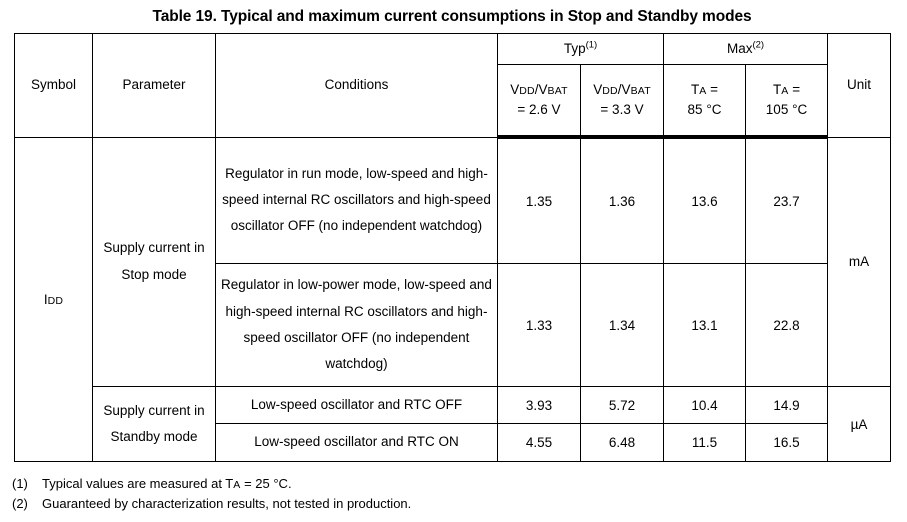  I want to click on typ-26v-line1: VDD/VBAT, so click(539, 90).